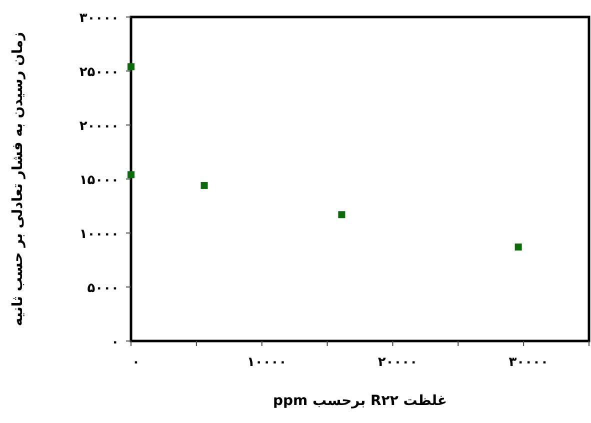 Image resolution: width=591 pixels, height=423 pixels. What do you see at coordinates (528, 362) in the screenshot?
I see `x-tick-label: ۳۰۰۰۰` at bounding box center [528, 362].